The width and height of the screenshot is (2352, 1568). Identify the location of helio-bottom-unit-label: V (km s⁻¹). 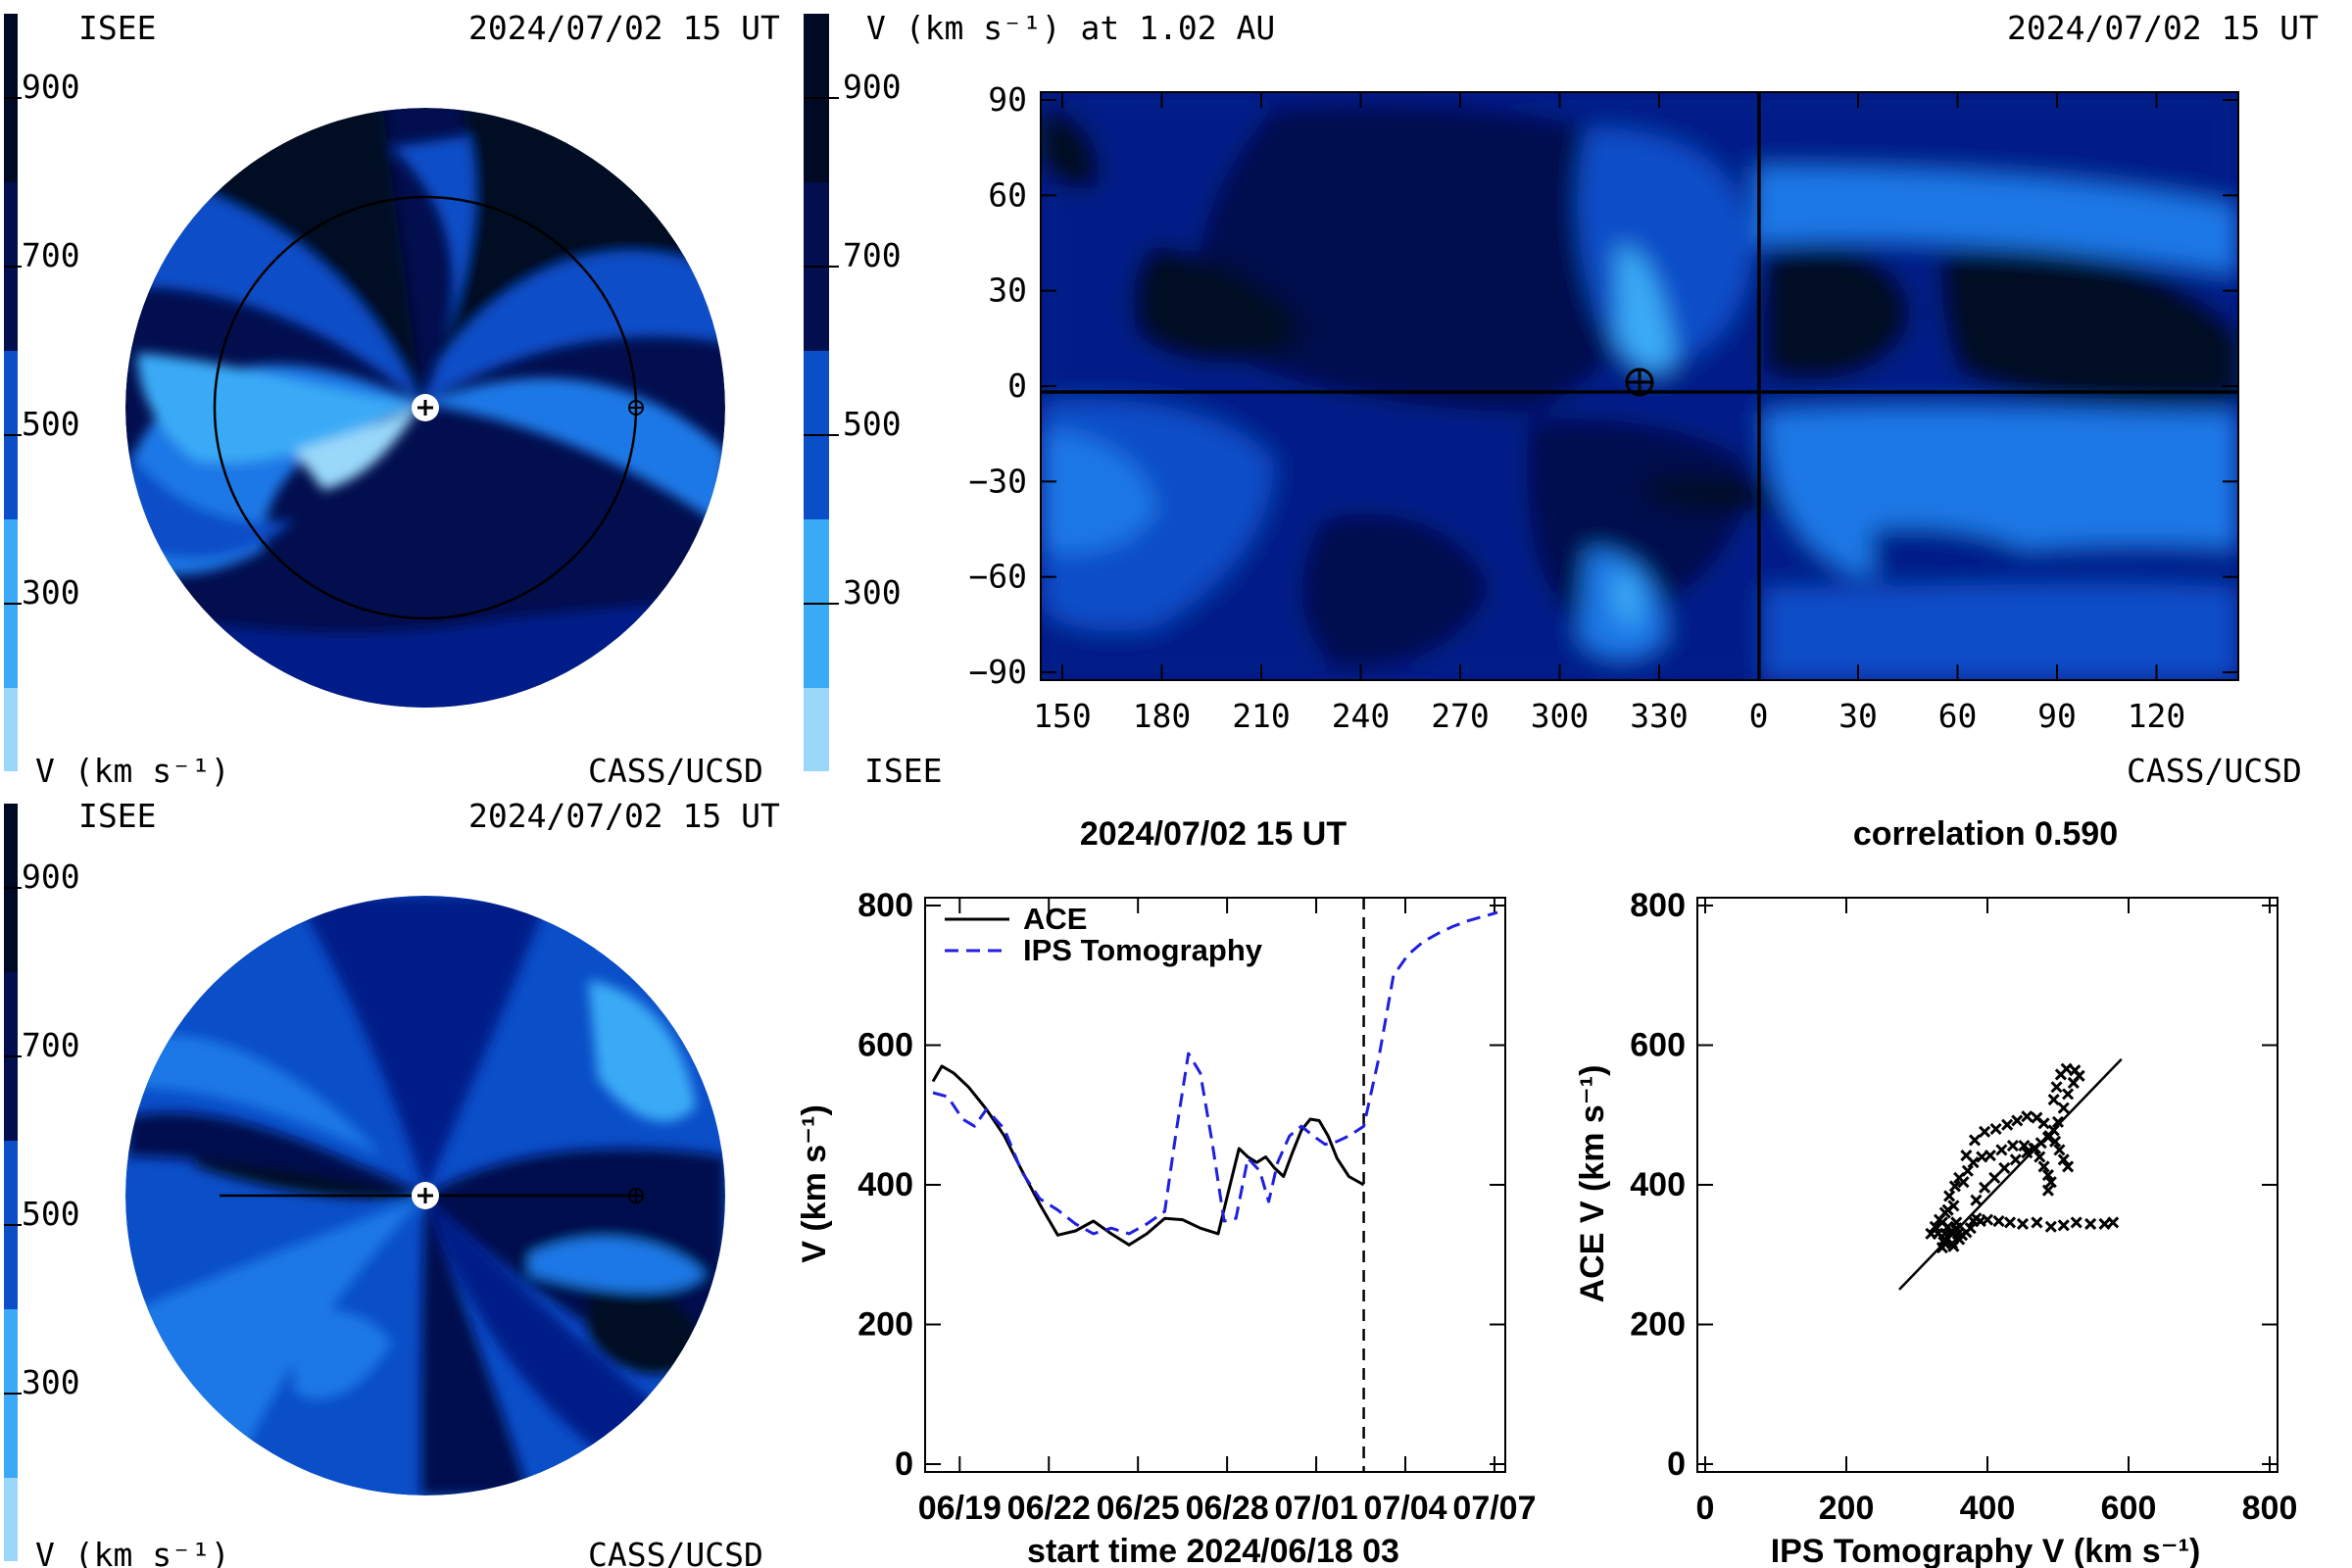
(132, 1552).